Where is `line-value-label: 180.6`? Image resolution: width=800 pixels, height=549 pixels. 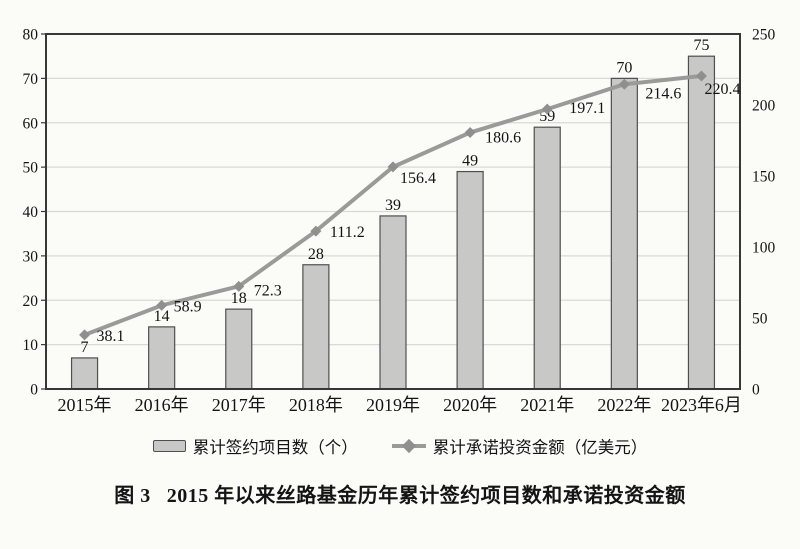
line-value-label: 180.6 is located at coordinates (503, 138).